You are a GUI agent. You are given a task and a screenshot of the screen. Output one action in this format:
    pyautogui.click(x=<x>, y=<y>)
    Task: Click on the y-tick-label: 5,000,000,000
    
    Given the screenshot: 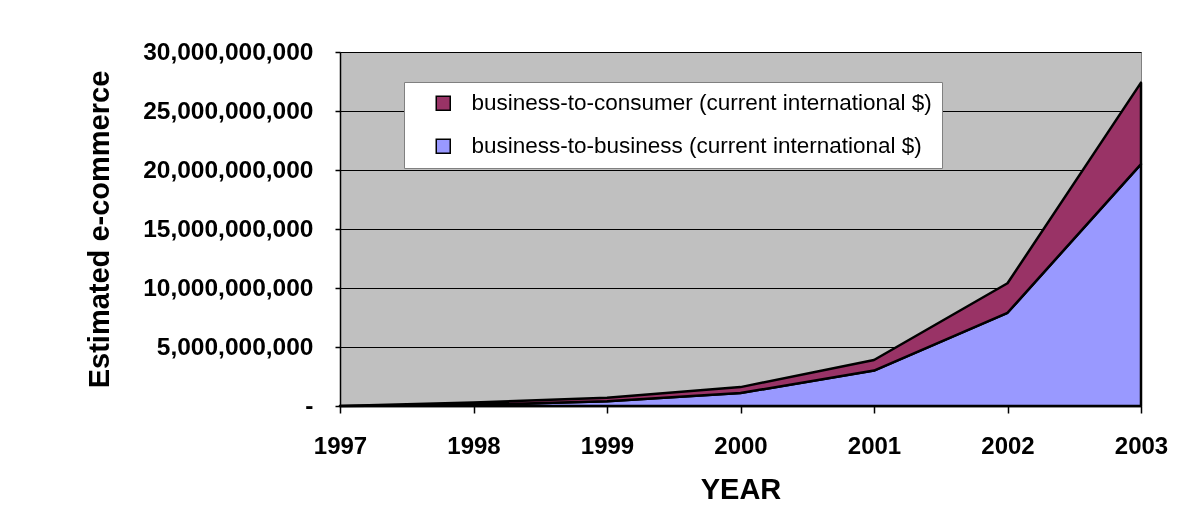 What is the action you would take?
    pyautogui.click(x=235, y=346)
    